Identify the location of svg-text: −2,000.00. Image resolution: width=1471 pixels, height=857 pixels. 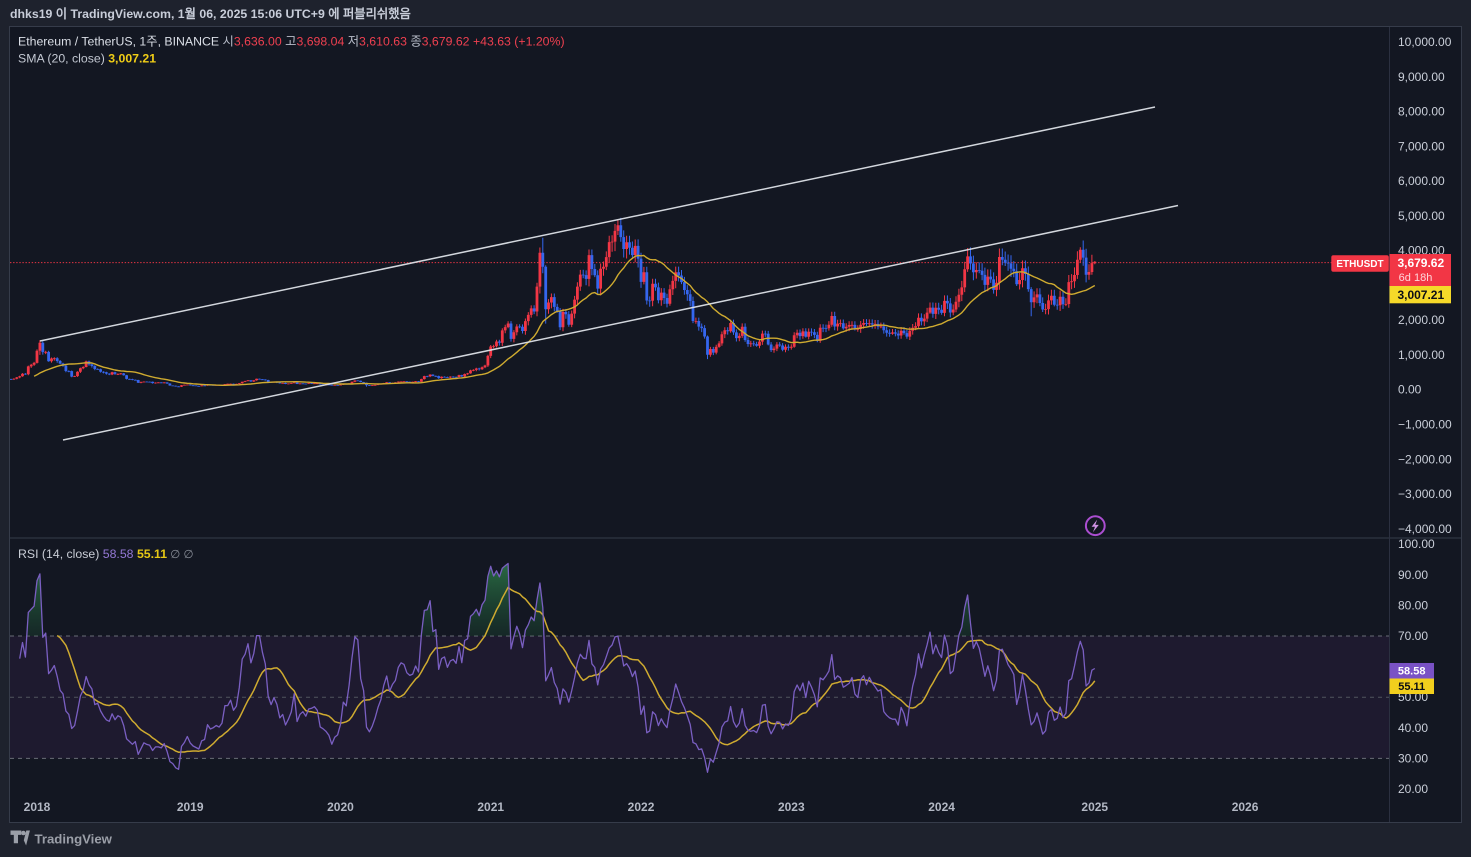
(1425, 459).